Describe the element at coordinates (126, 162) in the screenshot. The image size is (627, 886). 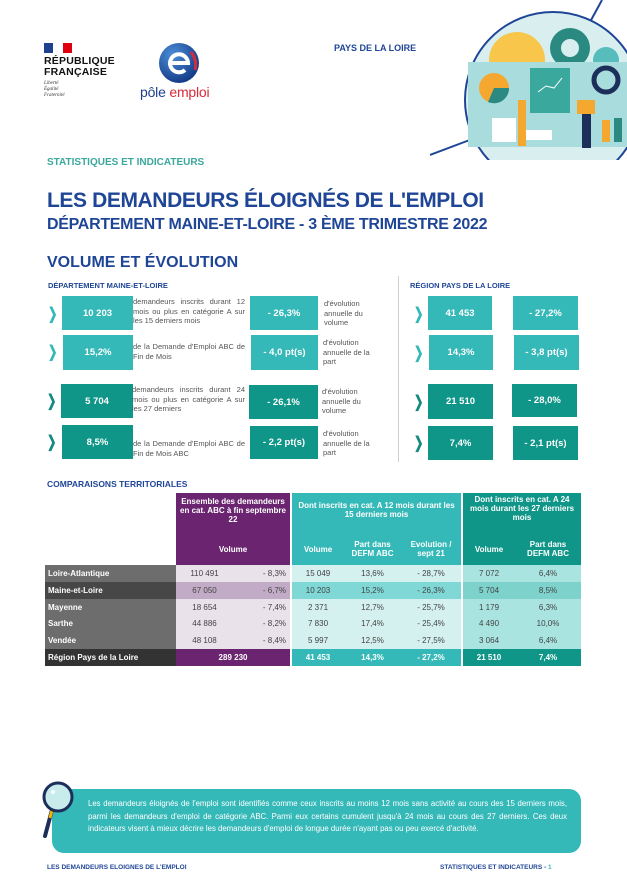
I see `section-label: STATISTIQUES ET INDICATEURS` at that location.